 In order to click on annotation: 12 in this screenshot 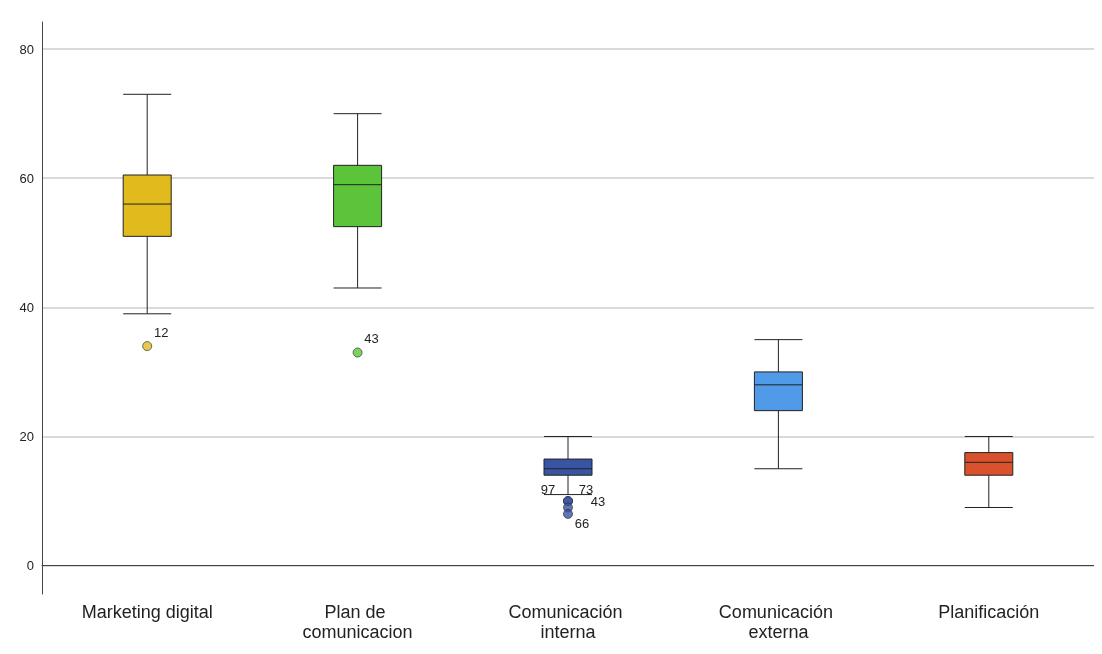, I will do `click(161, 332)`.